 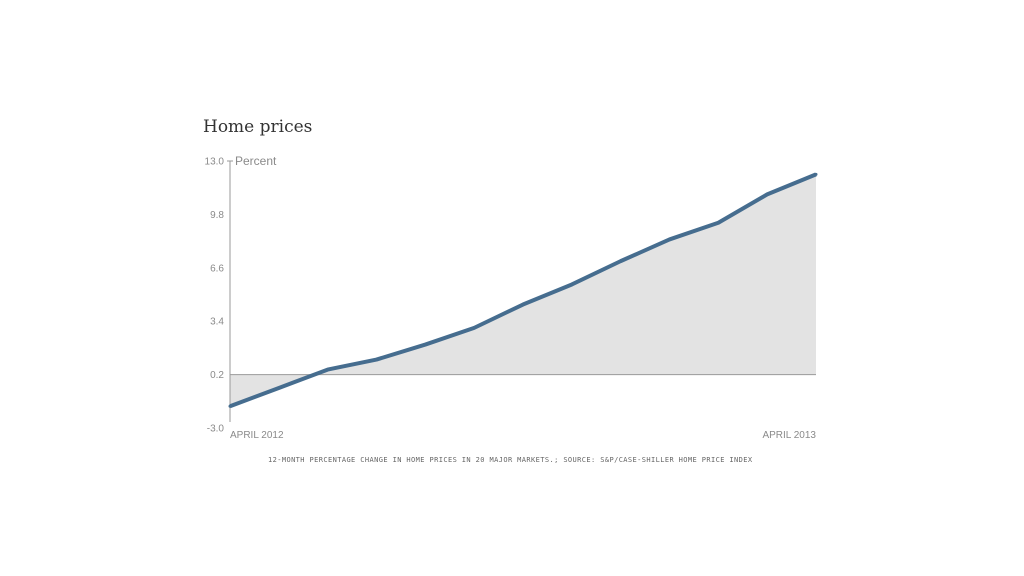 What do you see at coordinates (217, 322) in the screenshot?
I see `y-tick-label: 3.4` at bounding box center [217, 322].